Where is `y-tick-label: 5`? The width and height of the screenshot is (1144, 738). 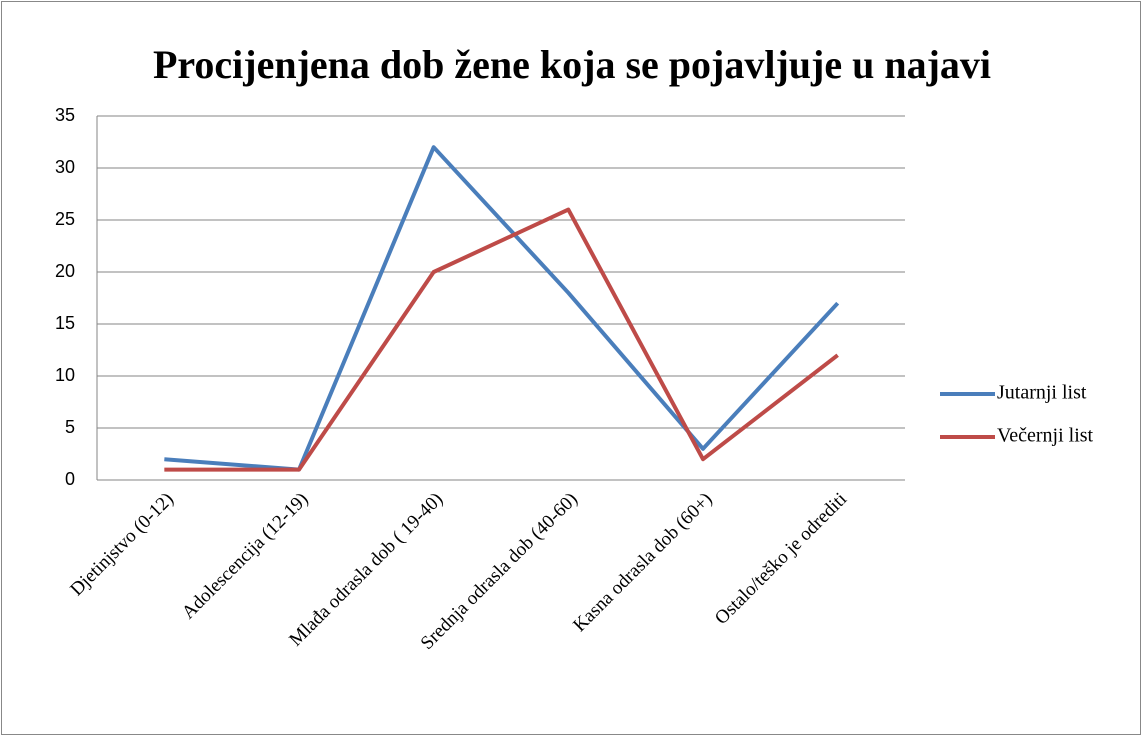
y-tick-label: 5 is located at coordinates (70, 427).